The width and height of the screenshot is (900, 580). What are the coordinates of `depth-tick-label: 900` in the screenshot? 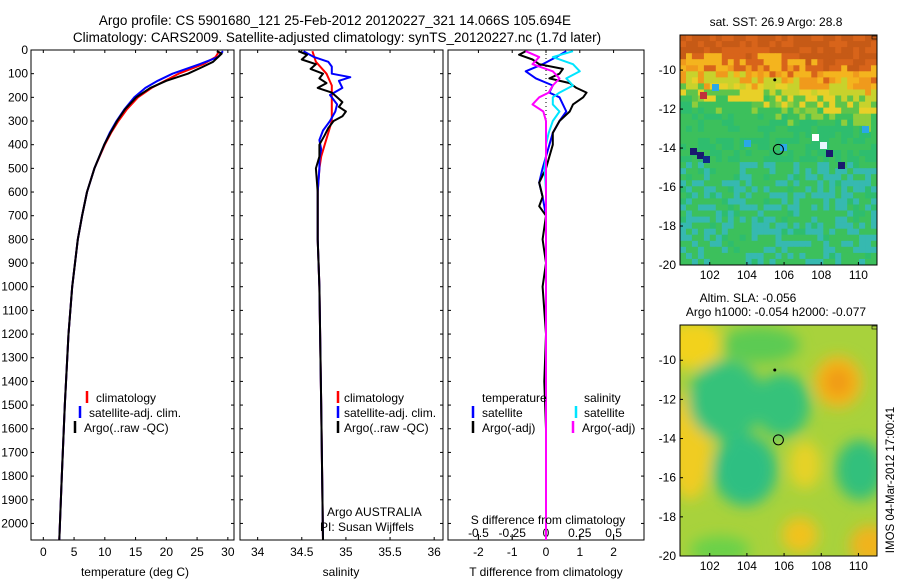 It's located at (18, 263).